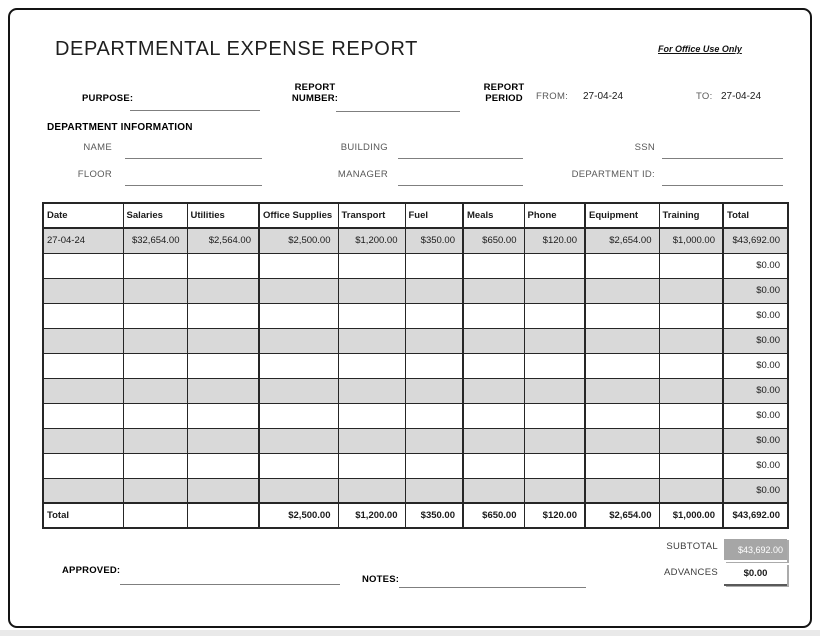 This screenshot has width=820, height=636. Describe the element at coordinates (83, 240) in the screenshot. I see `cell-date: 27-04-24` at that location.